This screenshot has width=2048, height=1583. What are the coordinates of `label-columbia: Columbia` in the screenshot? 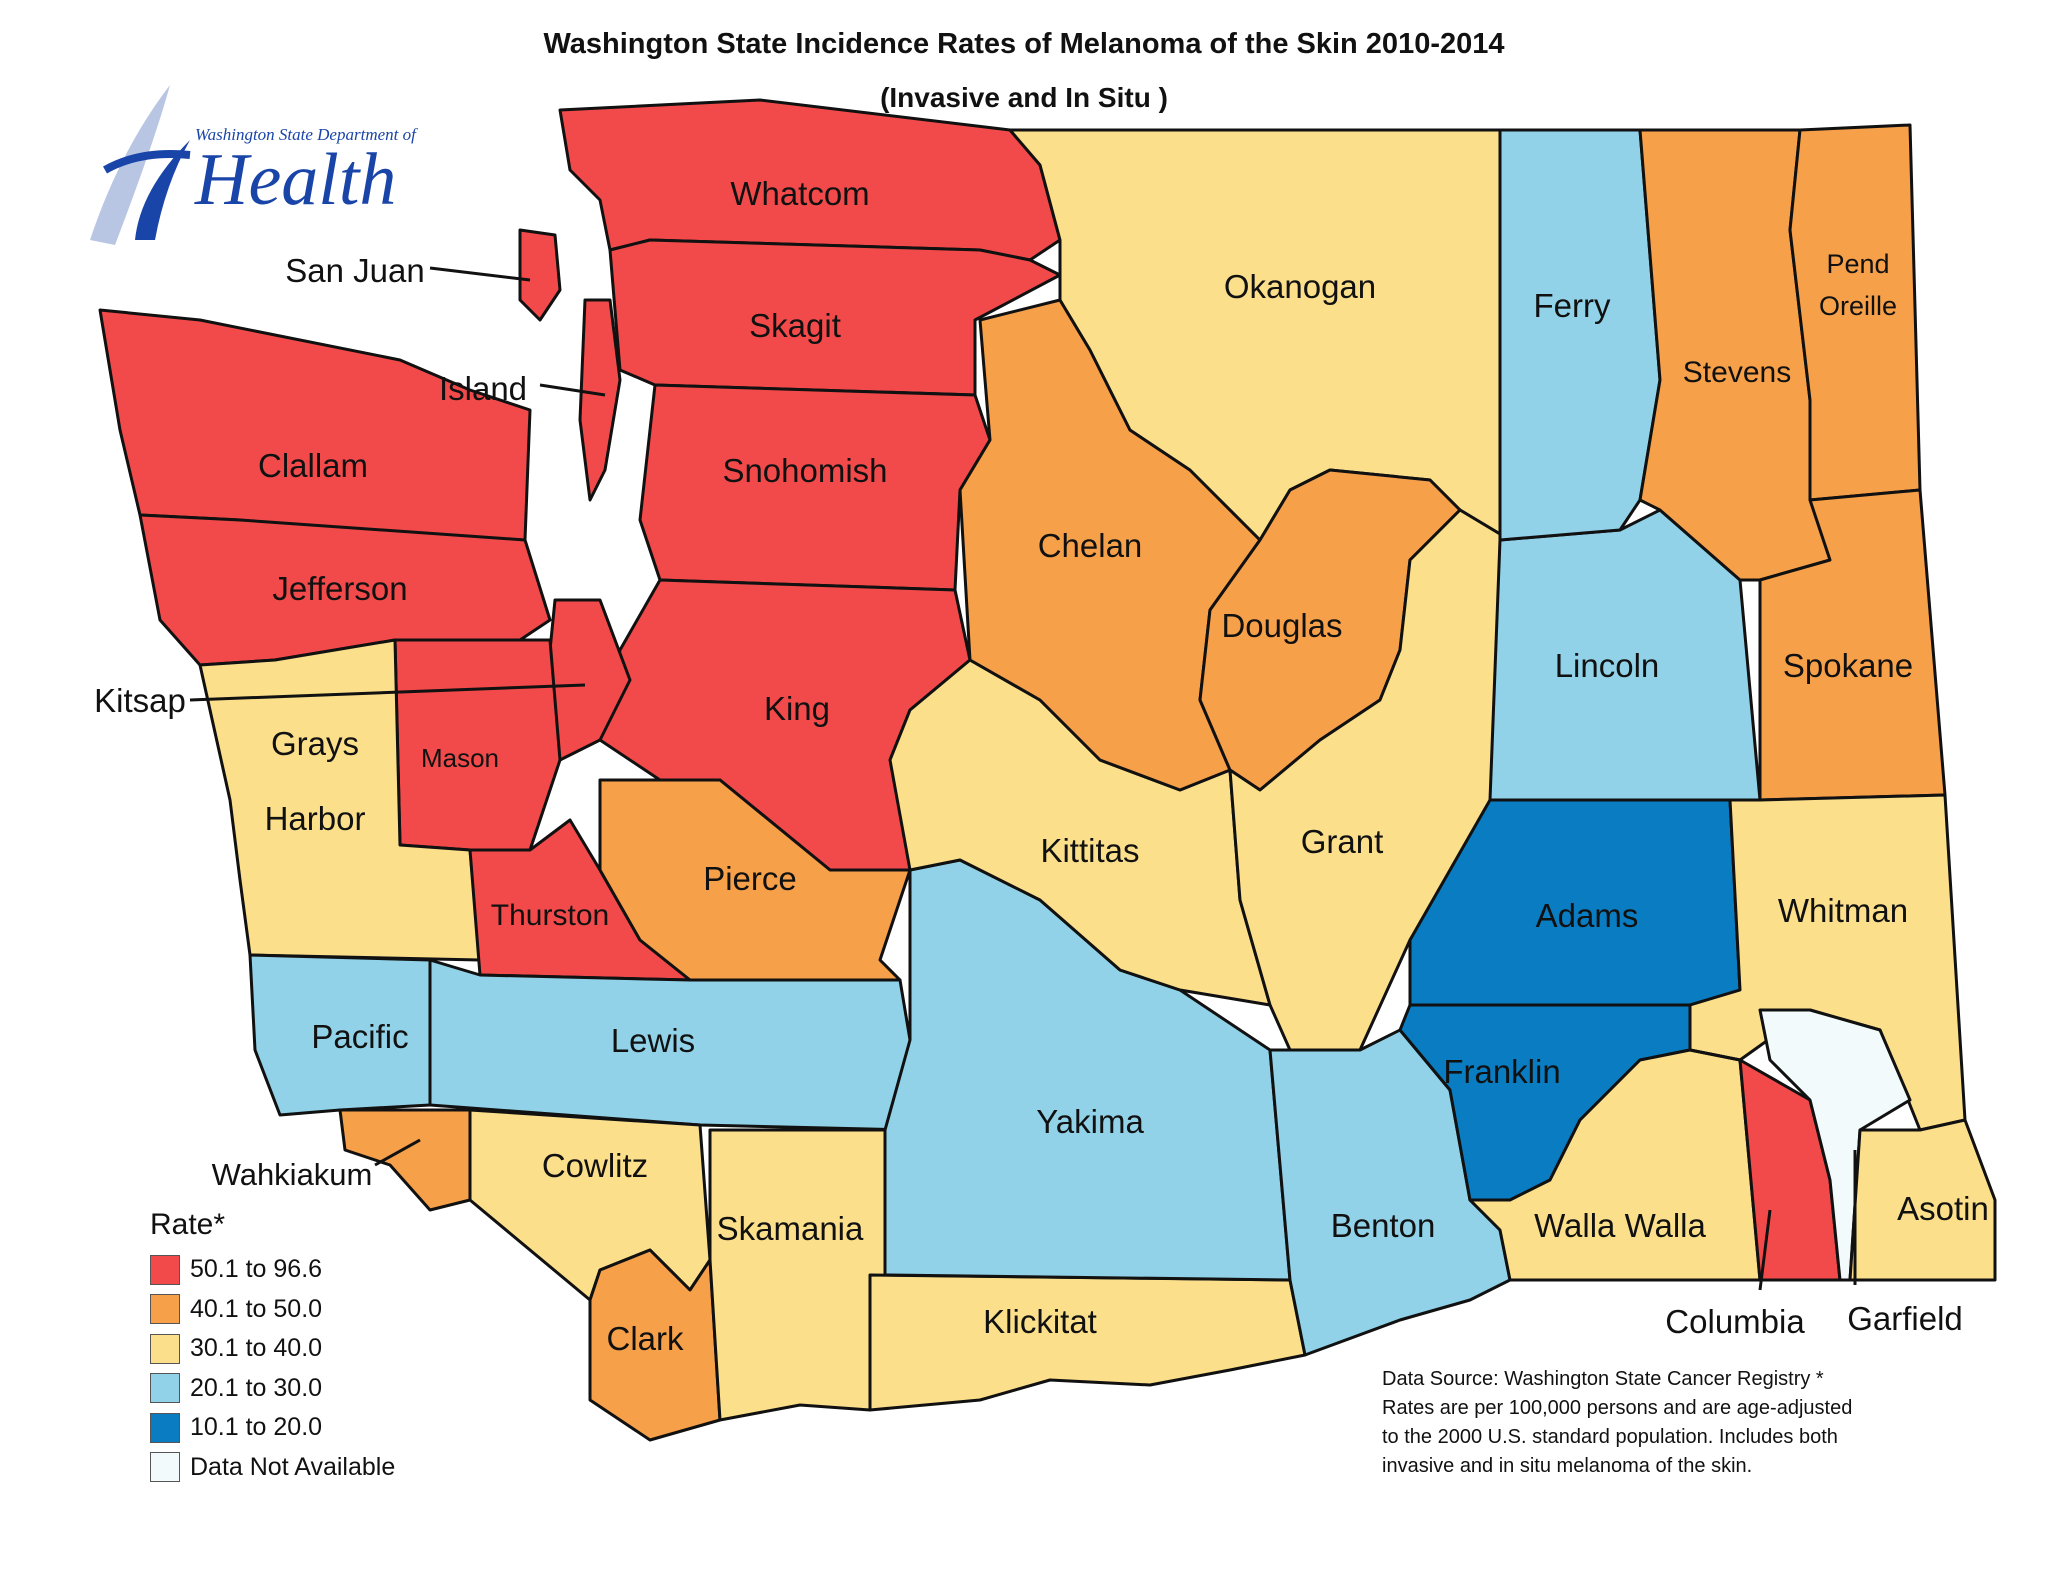 It's located at (1735, 1321).